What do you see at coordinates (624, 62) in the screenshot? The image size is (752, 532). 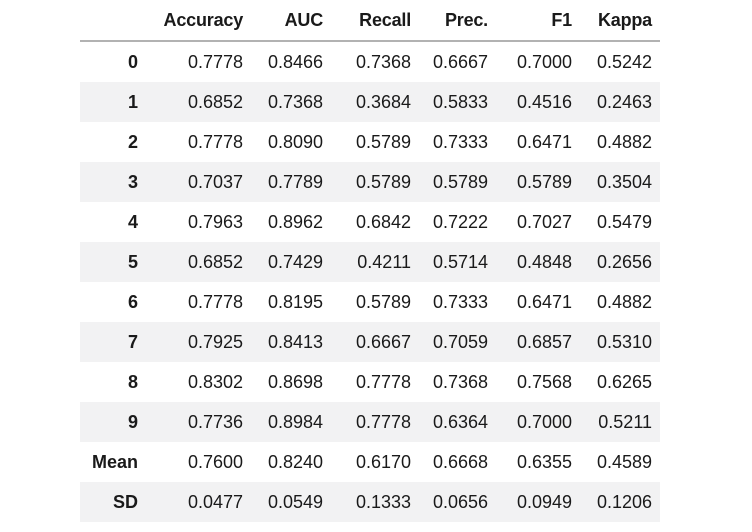 I see `cell-value: 0.5242` at bounding box center [624, 62].